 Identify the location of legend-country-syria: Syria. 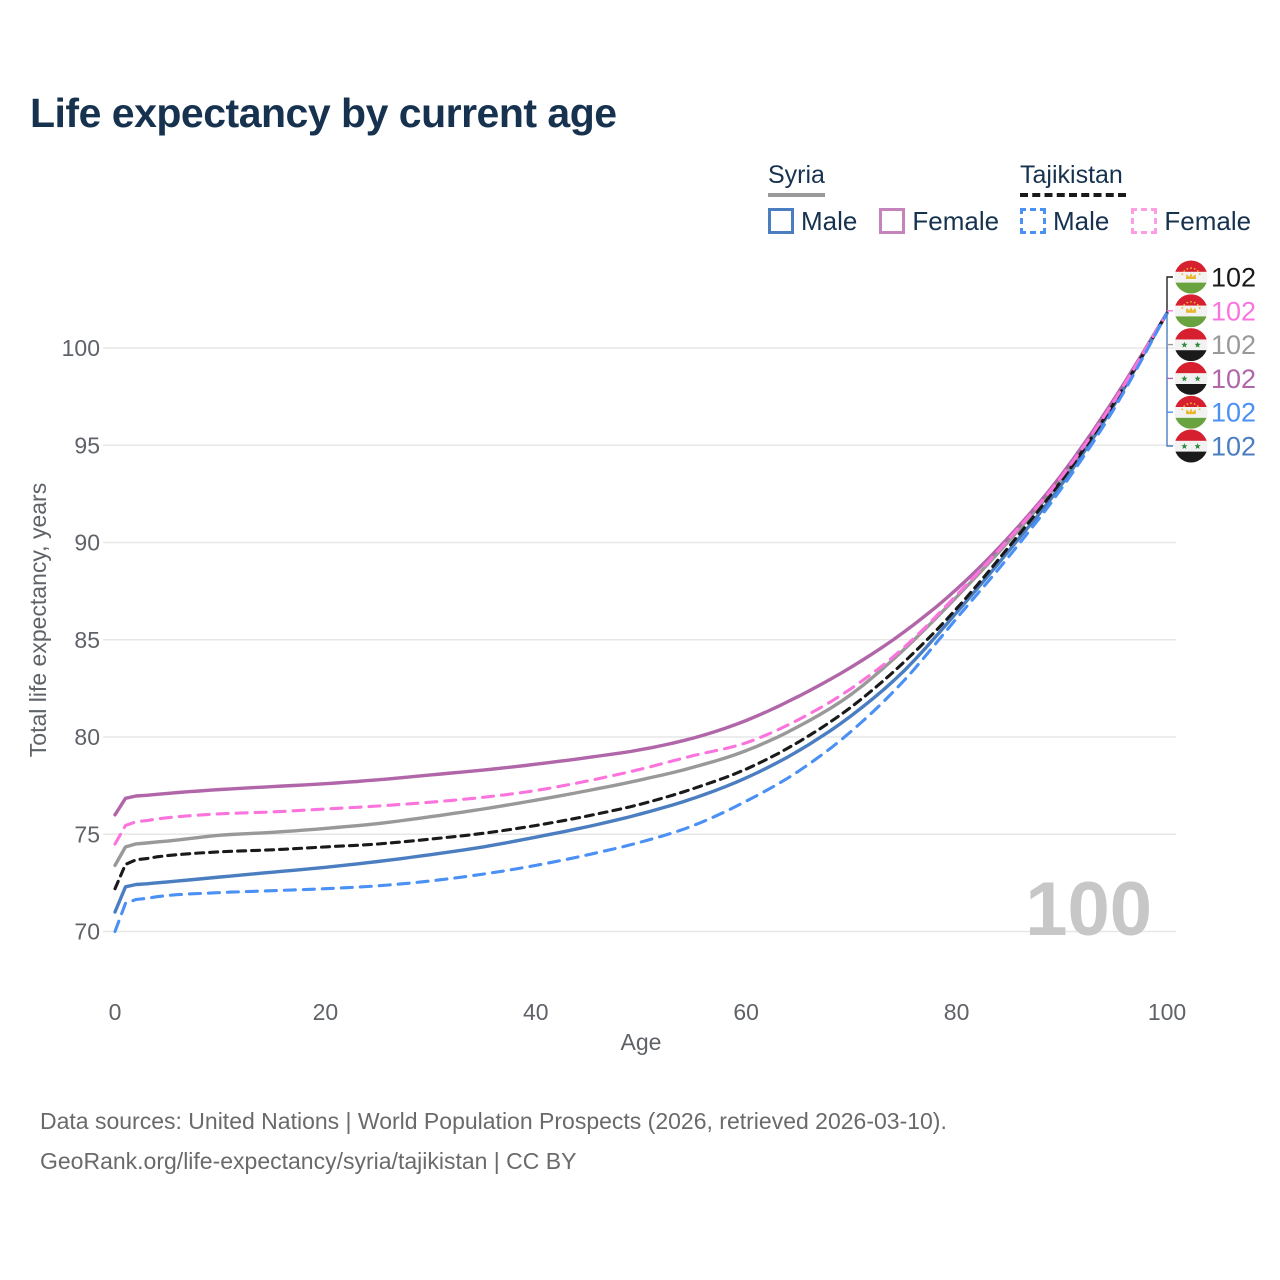
(796, 175).